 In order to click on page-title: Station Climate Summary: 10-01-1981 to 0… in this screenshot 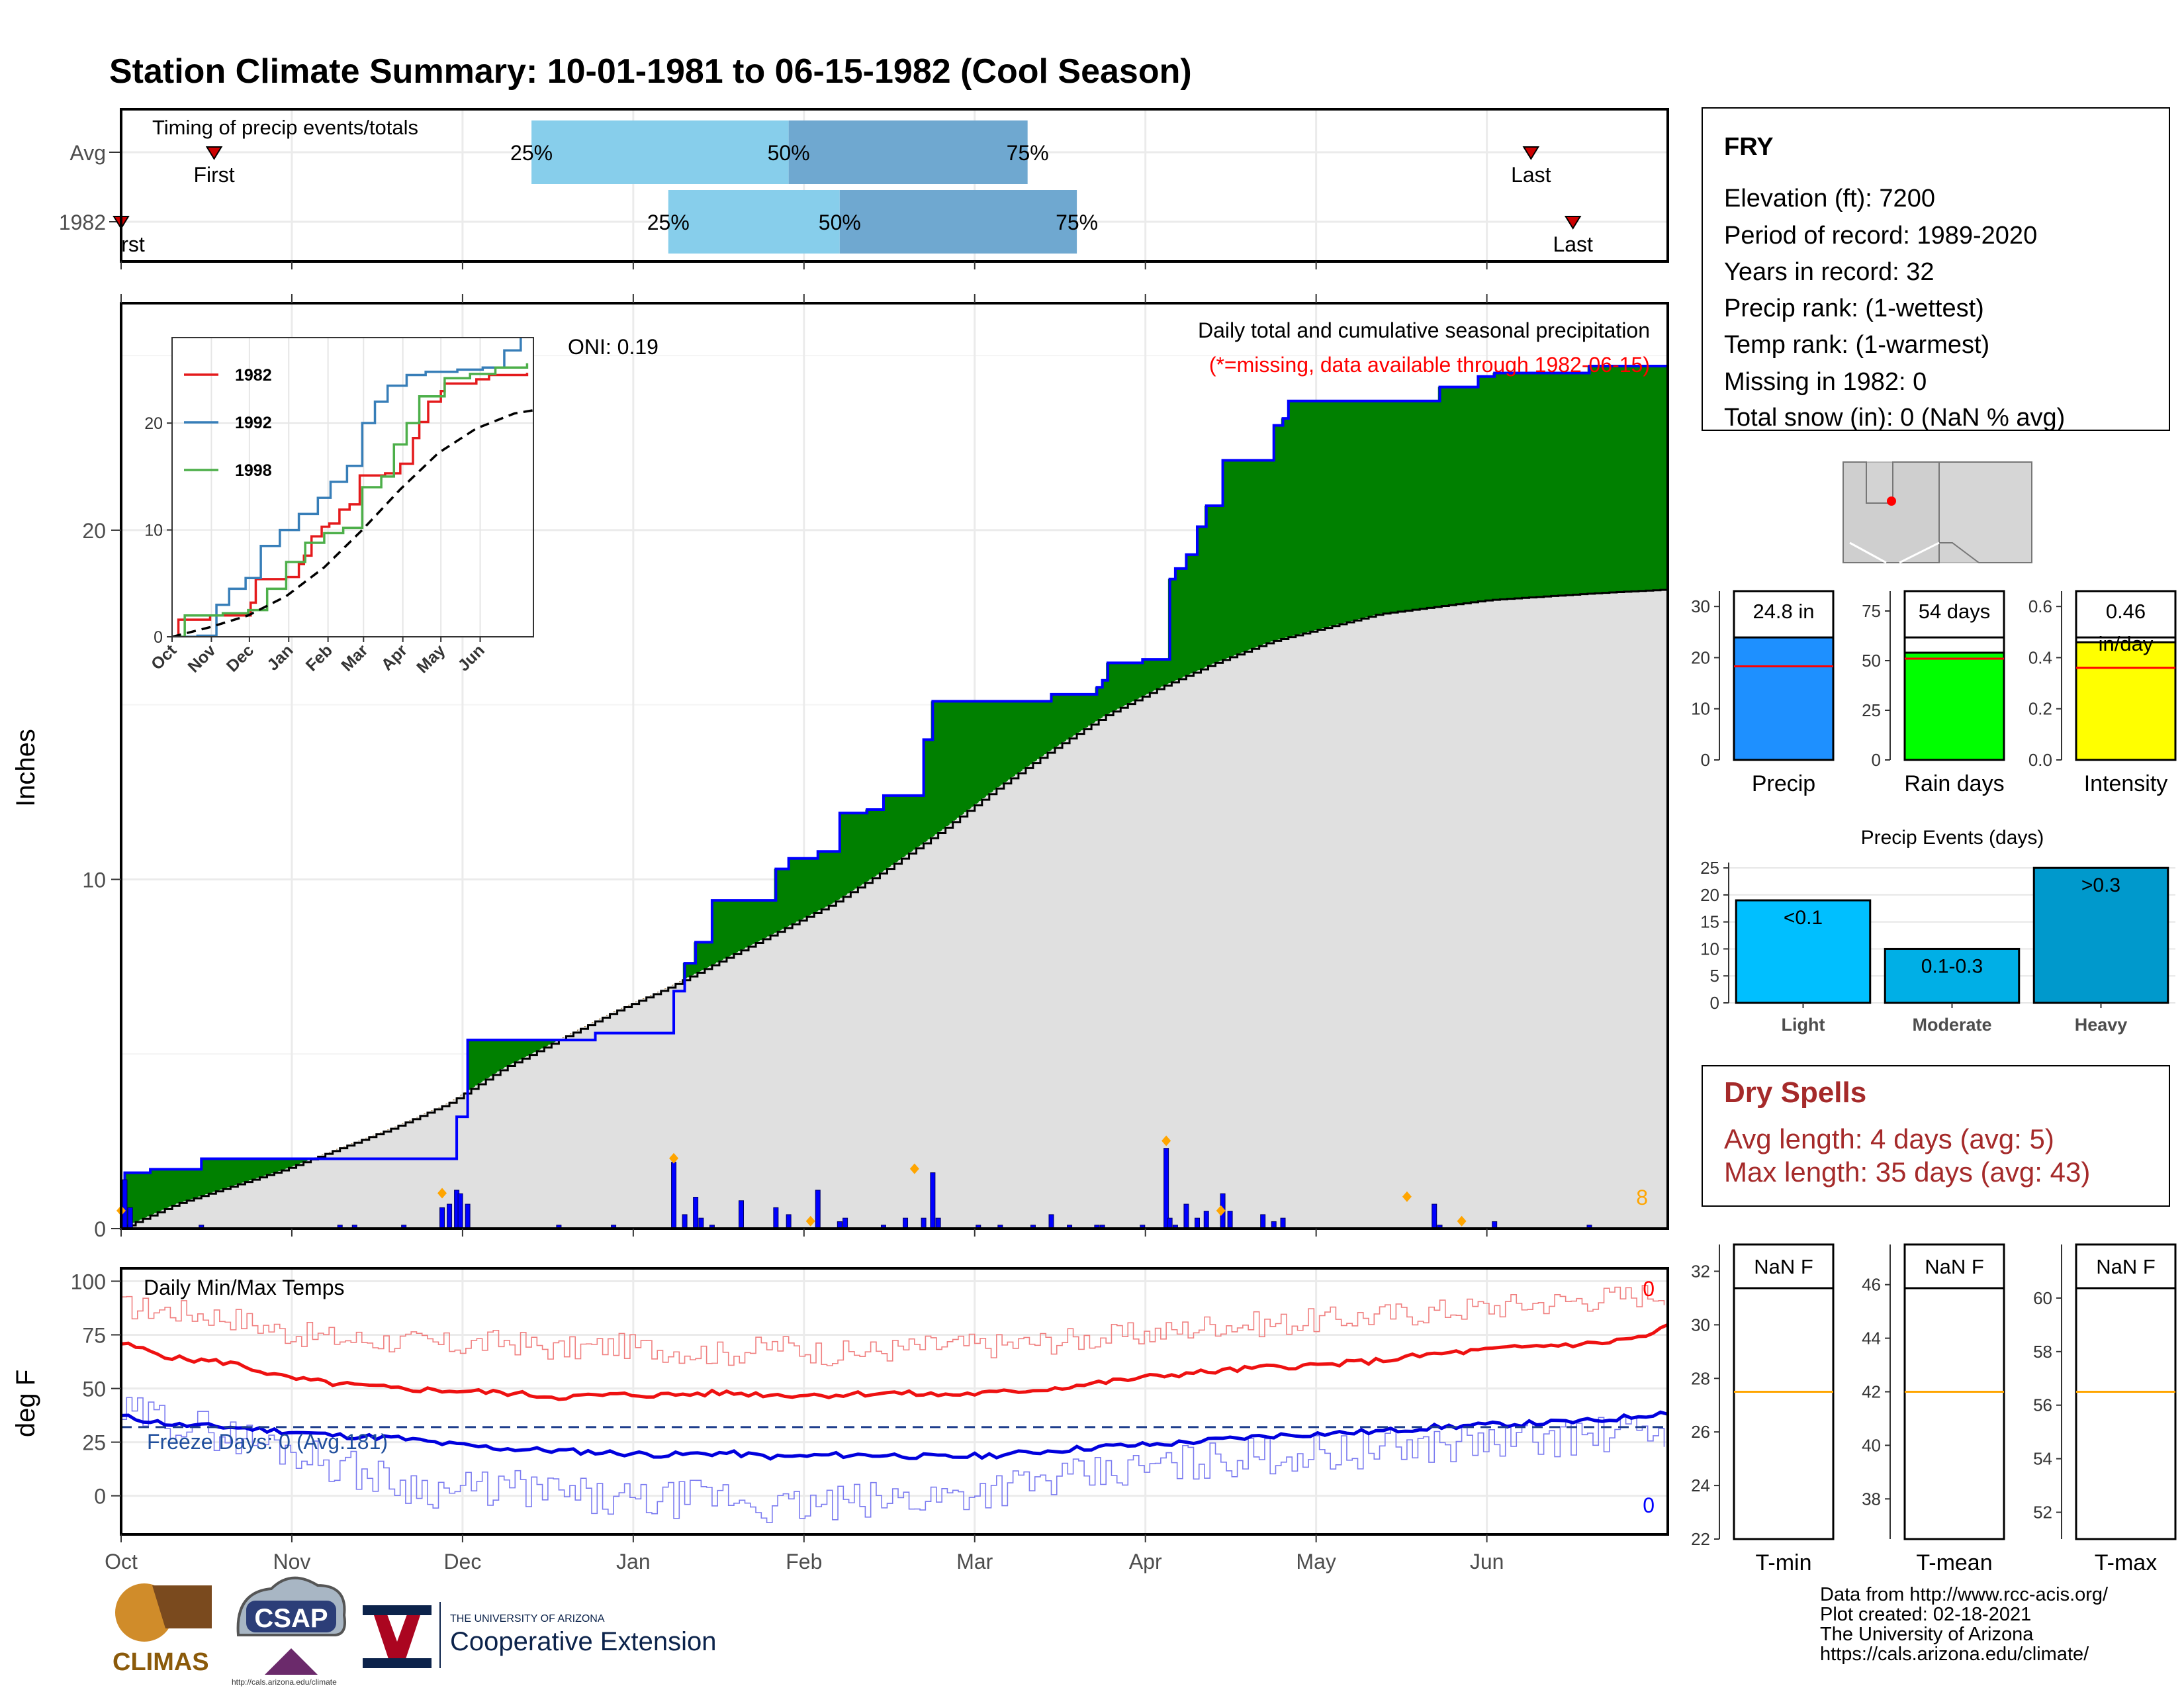, I will do `click(650, 71)`.